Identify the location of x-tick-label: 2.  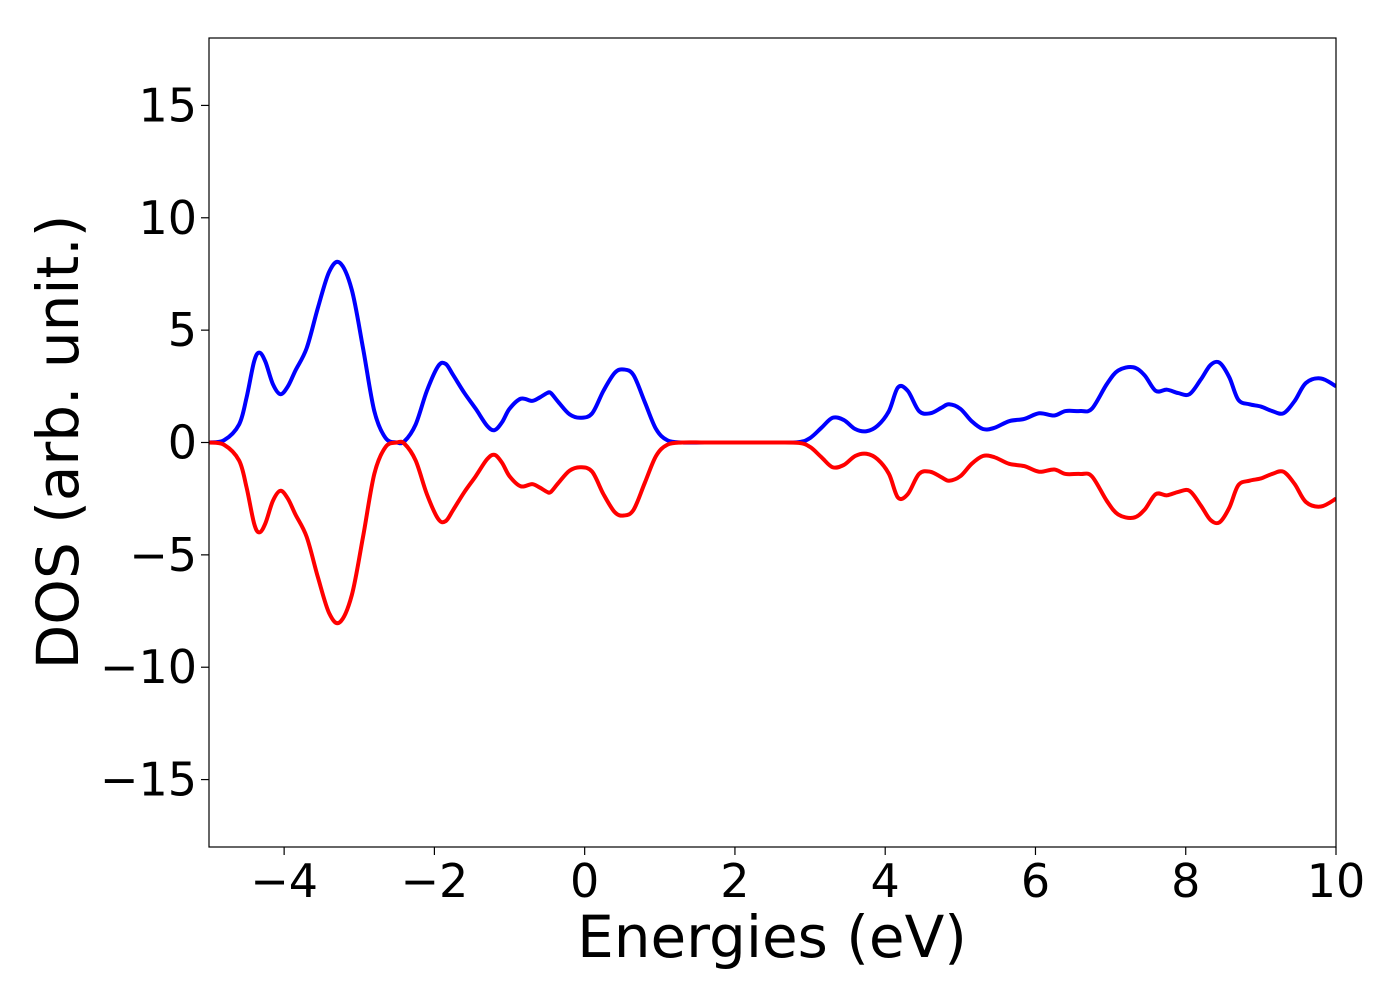
(734, 881).